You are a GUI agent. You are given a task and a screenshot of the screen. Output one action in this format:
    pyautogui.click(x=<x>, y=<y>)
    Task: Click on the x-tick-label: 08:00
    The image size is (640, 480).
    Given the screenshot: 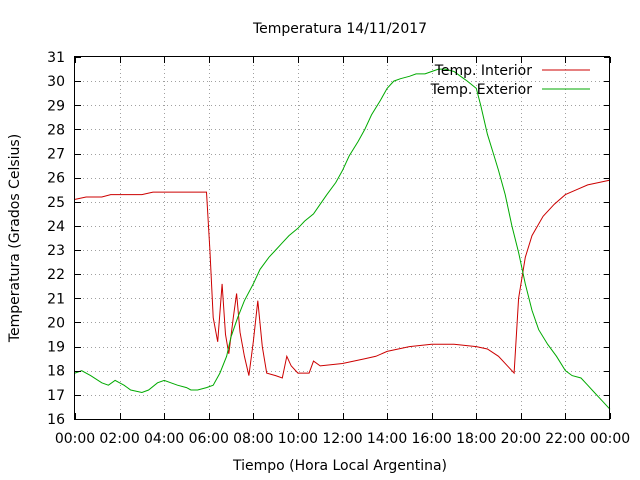 What is the action you would take?
    pyautogui.click(x=253, y=439)
    